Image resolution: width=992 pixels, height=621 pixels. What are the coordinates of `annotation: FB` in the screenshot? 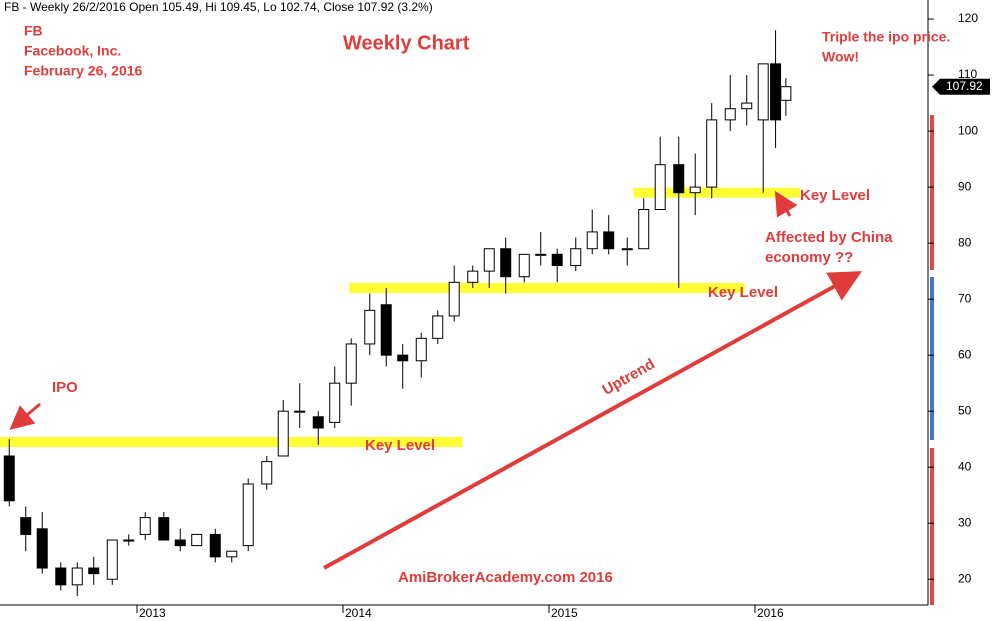 It's located at (33, 31).